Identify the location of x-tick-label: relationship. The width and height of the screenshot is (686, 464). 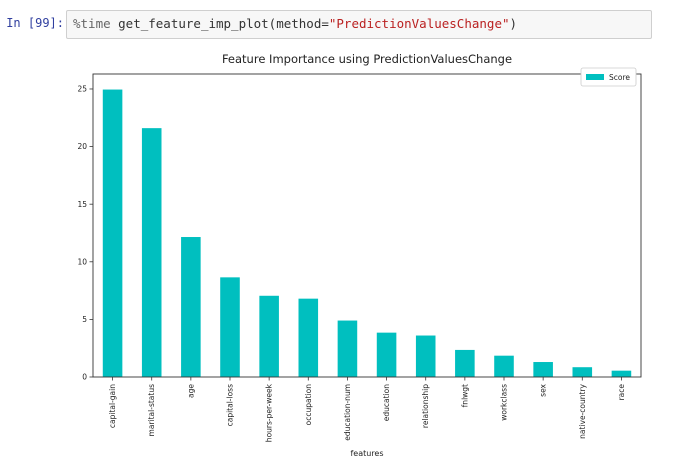
(425, 406).